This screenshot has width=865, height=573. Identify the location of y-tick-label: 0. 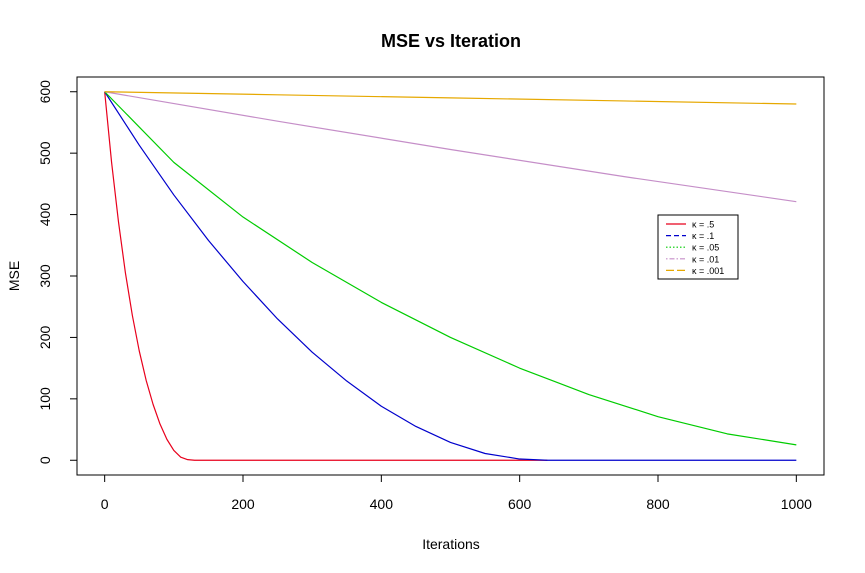
(45, 460).